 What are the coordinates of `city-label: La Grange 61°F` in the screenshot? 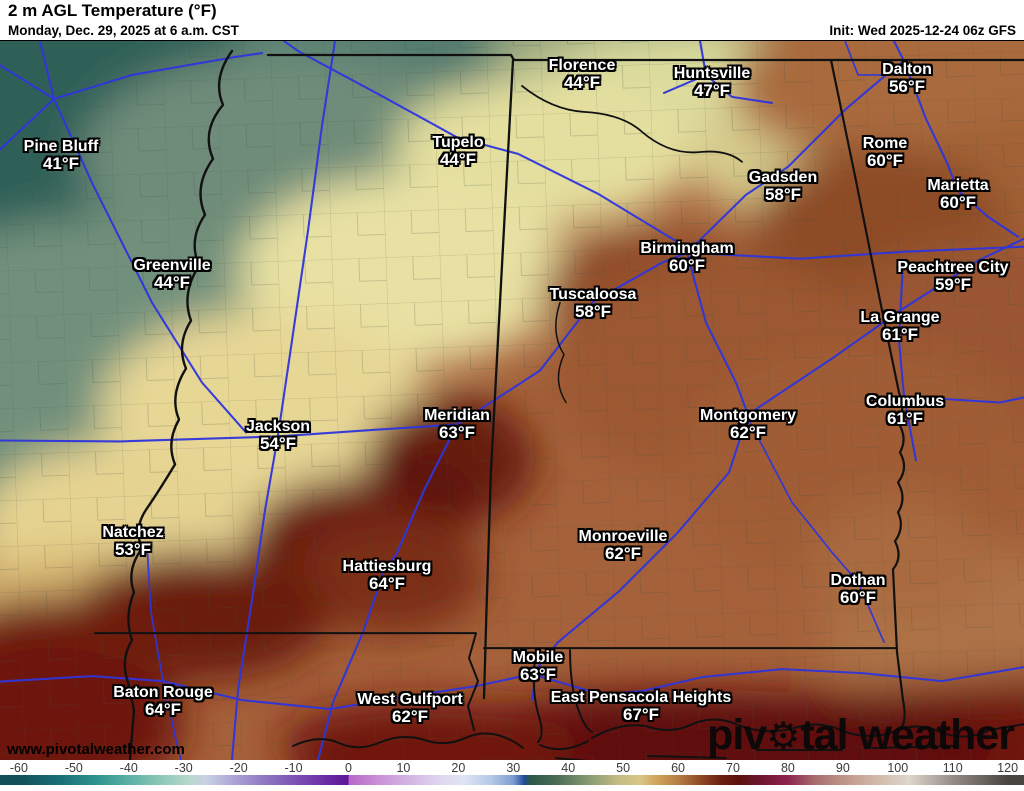 It's located at (899, 326).